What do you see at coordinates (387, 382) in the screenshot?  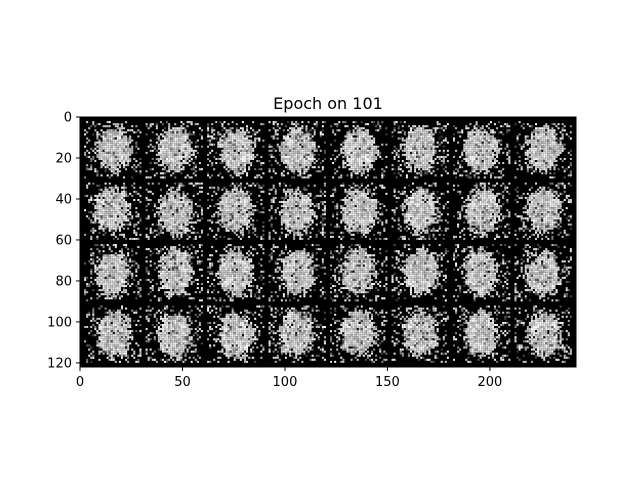 I see `x-tick-label: 150` at bounding box center [387, 382].